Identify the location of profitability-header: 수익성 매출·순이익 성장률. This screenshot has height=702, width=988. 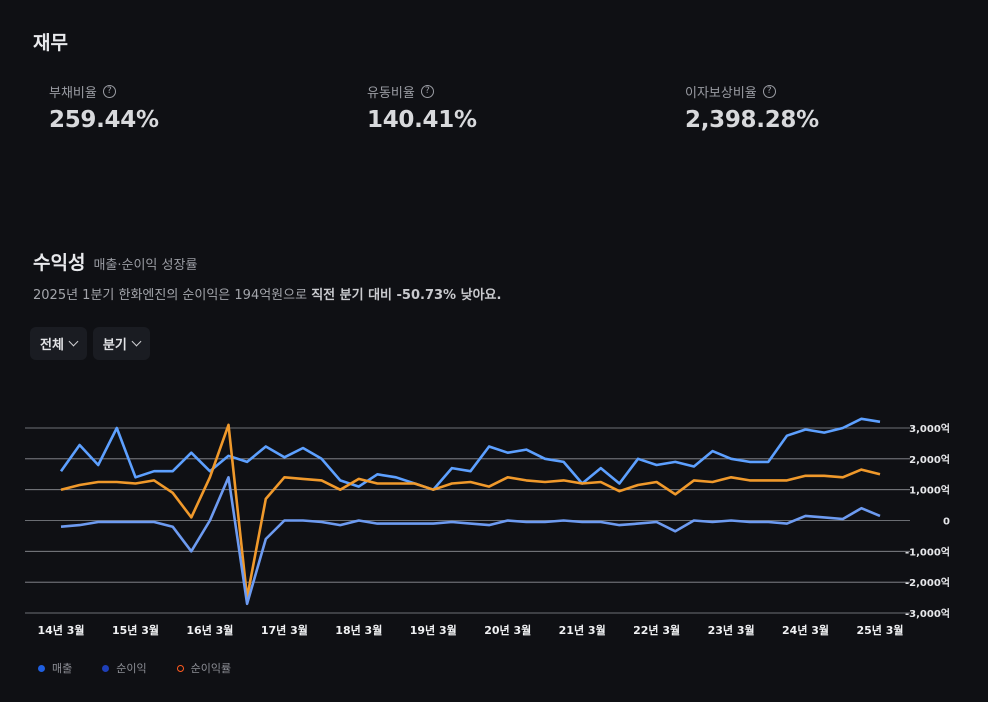
(115, 261).